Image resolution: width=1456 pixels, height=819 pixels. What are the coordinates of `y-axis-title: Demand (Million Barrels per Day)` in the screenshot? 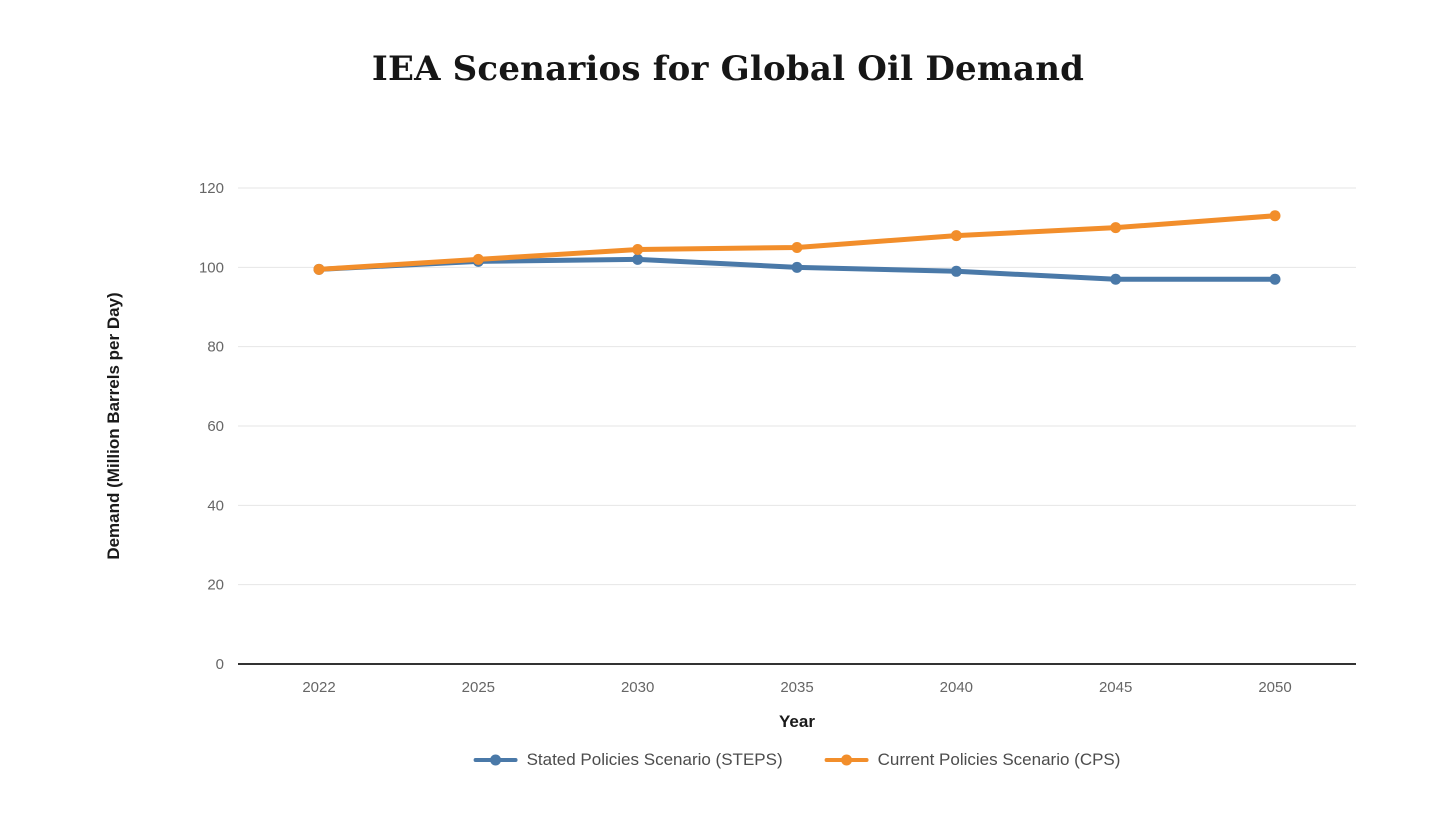 It's located at (113, 426).